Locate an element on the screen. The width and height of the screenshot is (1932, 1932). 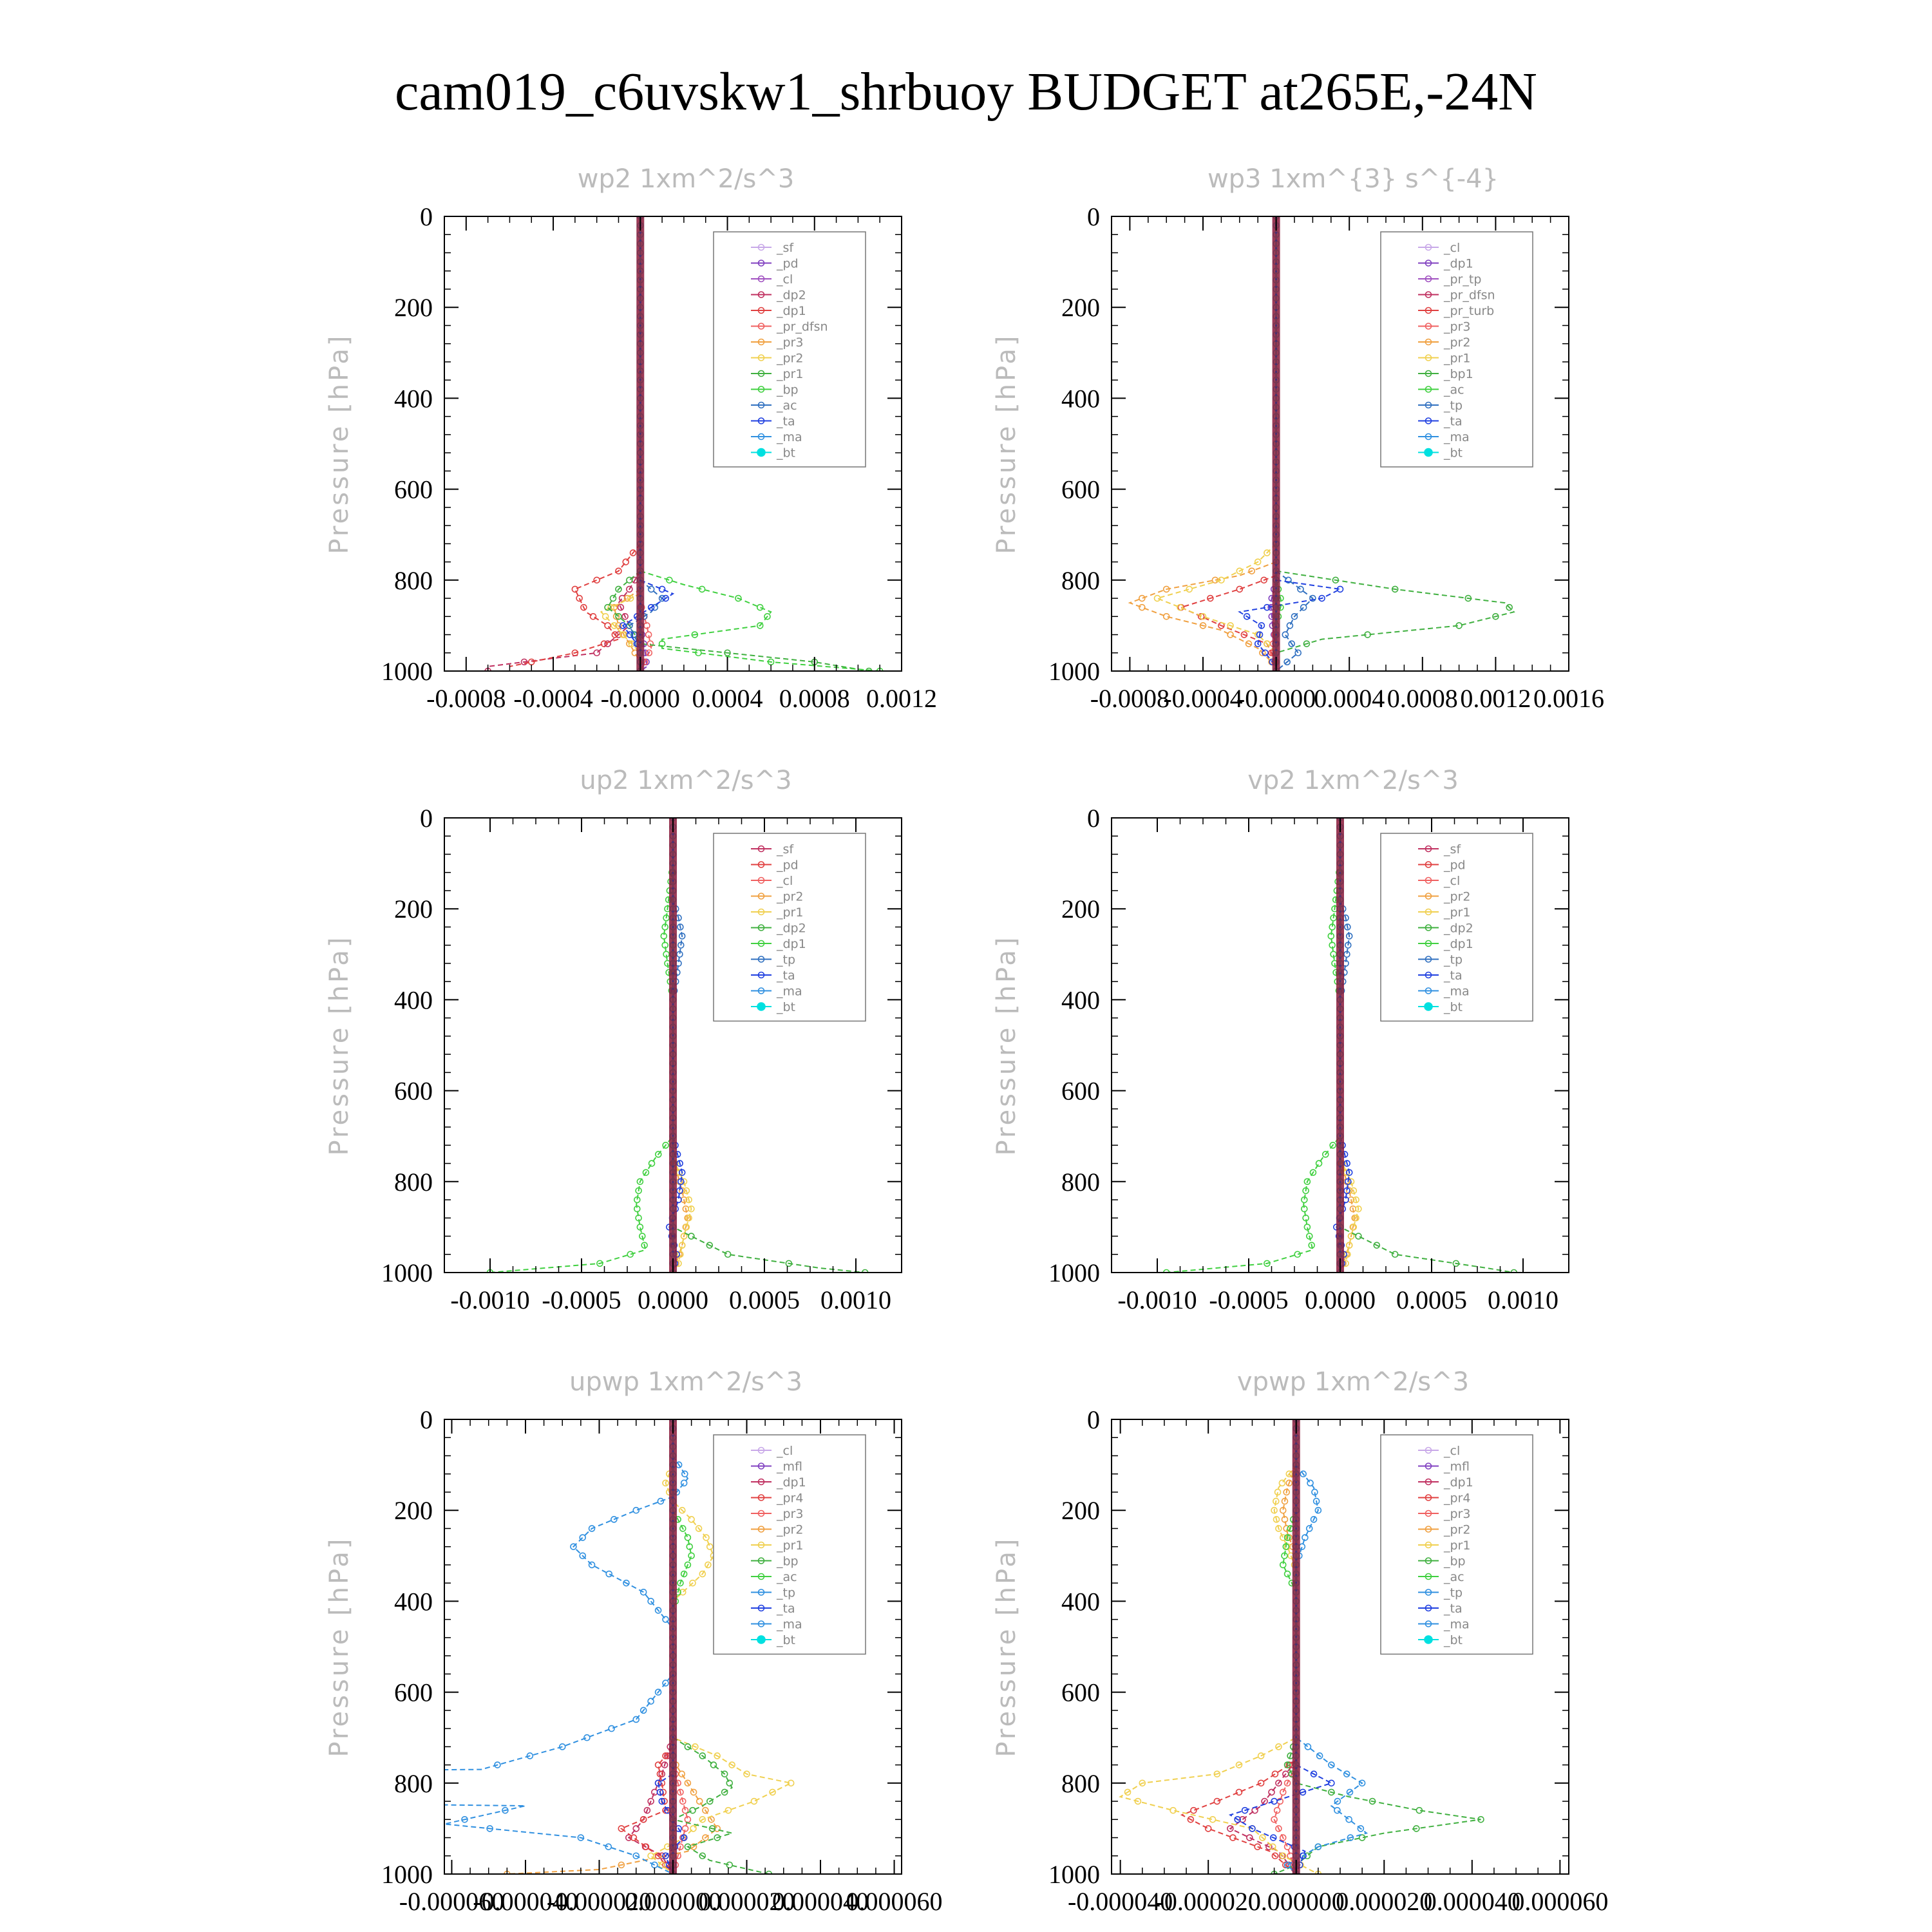
legend-item: _ma is located at coordinates (777, 437).